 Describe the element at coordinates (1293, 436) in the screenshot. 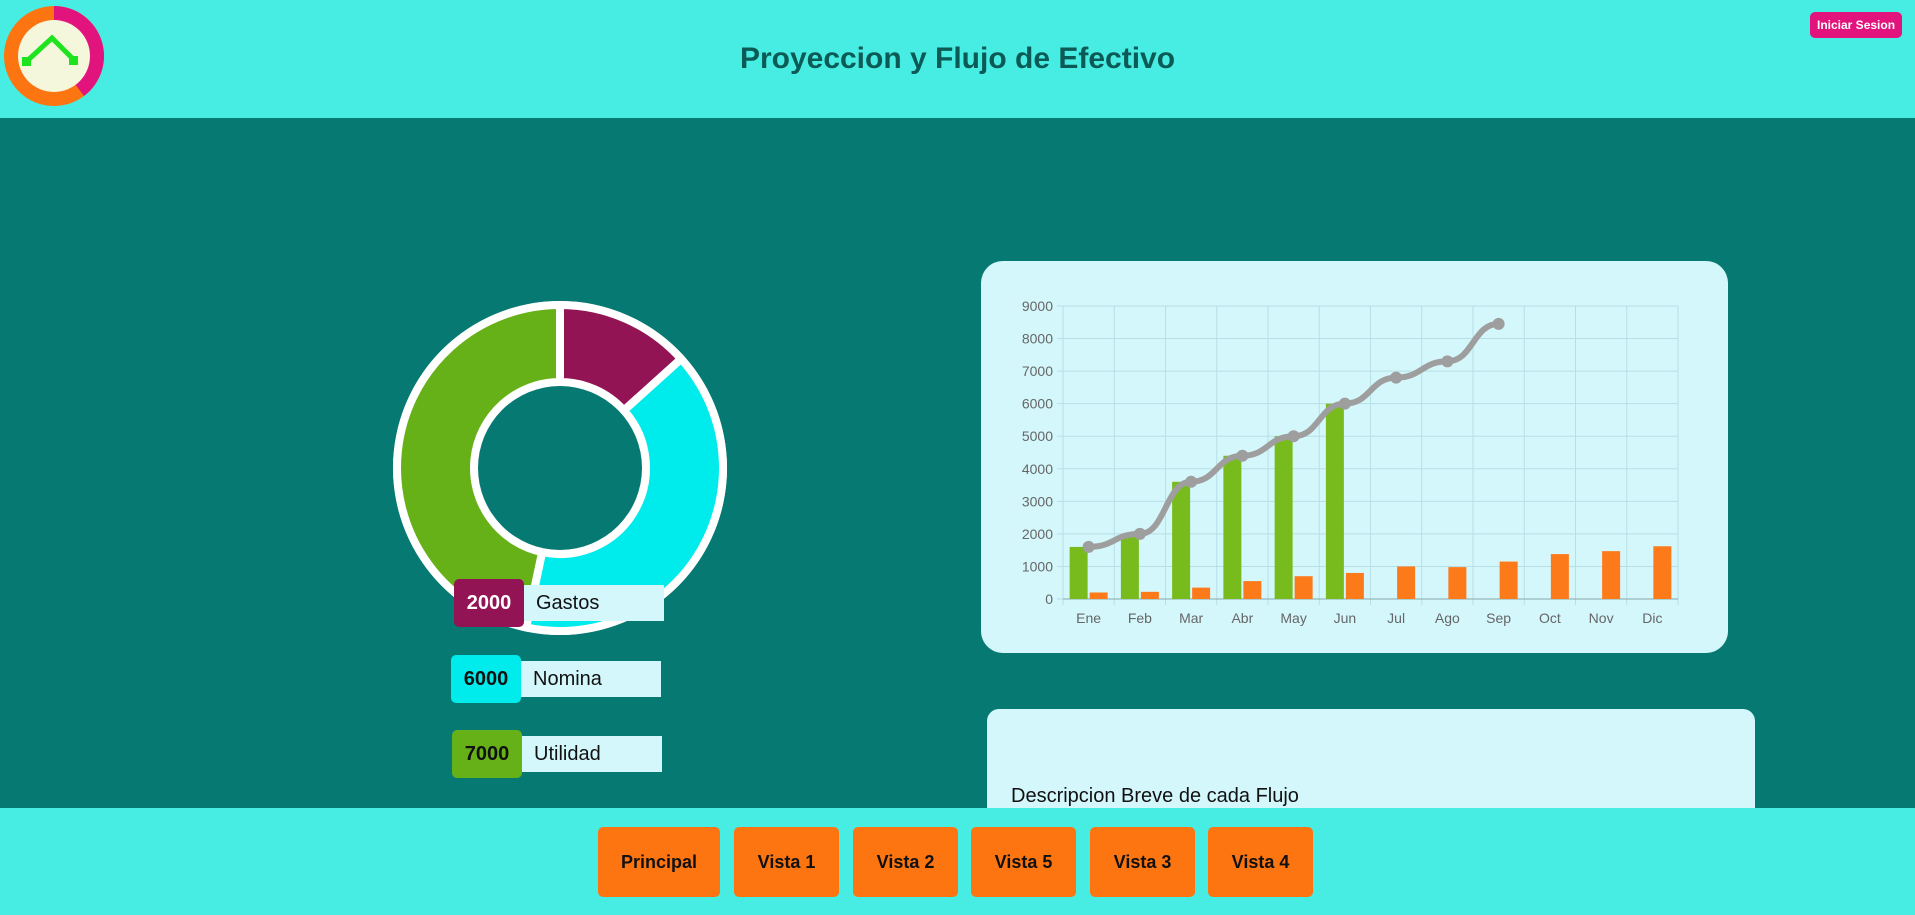

I see `line-point-may` at that location.